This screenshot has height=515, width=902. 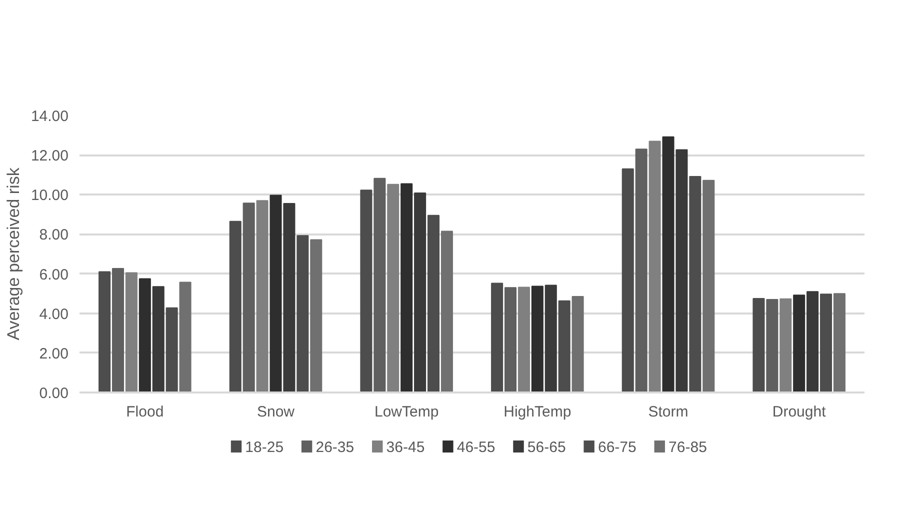 What do you see at coordinates (335, 447) in the screenshot?
I see `legend-label: 26-35` at bounding box center [335, 447].